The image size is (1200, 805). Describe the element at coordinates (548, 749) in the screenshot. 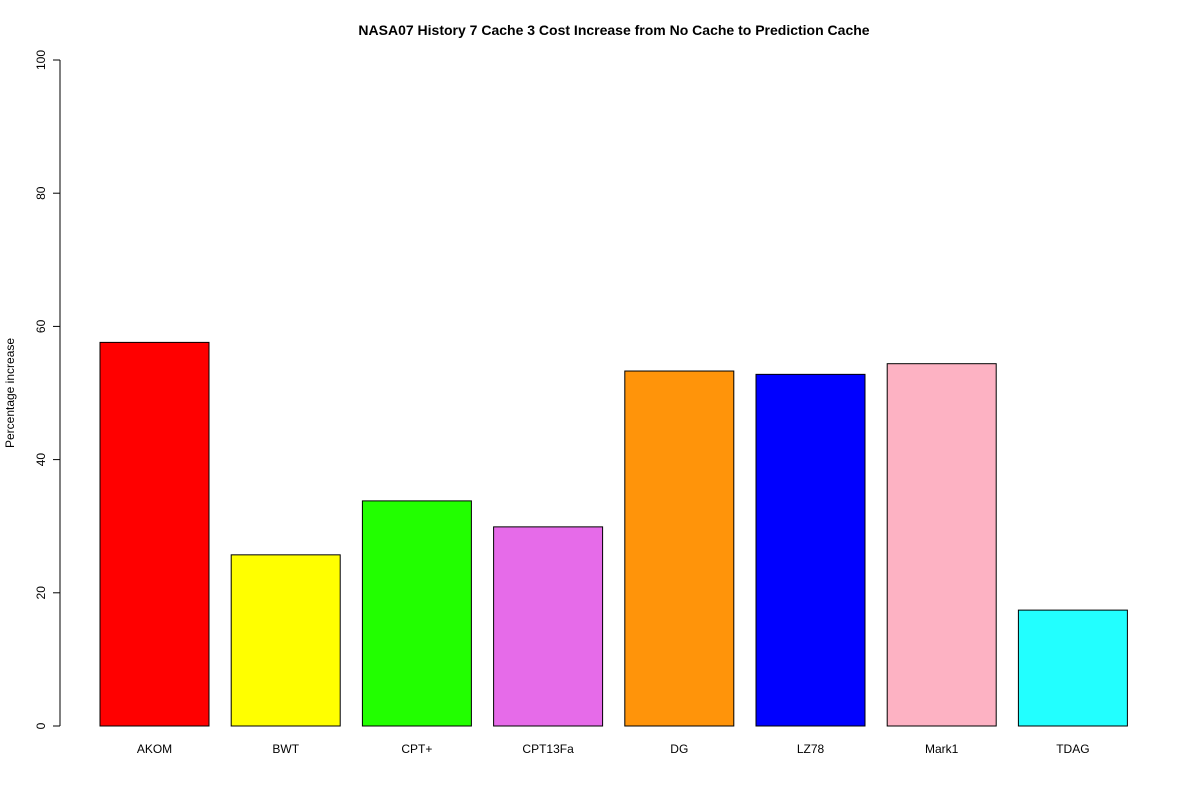

I see `x-category-label: CPT13Fa` at that location.